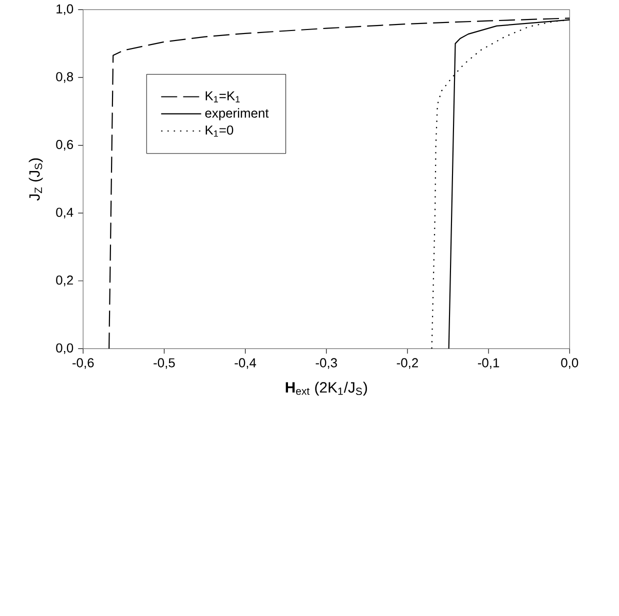  I want to click on legend-label: experiment, so click(237, 114).